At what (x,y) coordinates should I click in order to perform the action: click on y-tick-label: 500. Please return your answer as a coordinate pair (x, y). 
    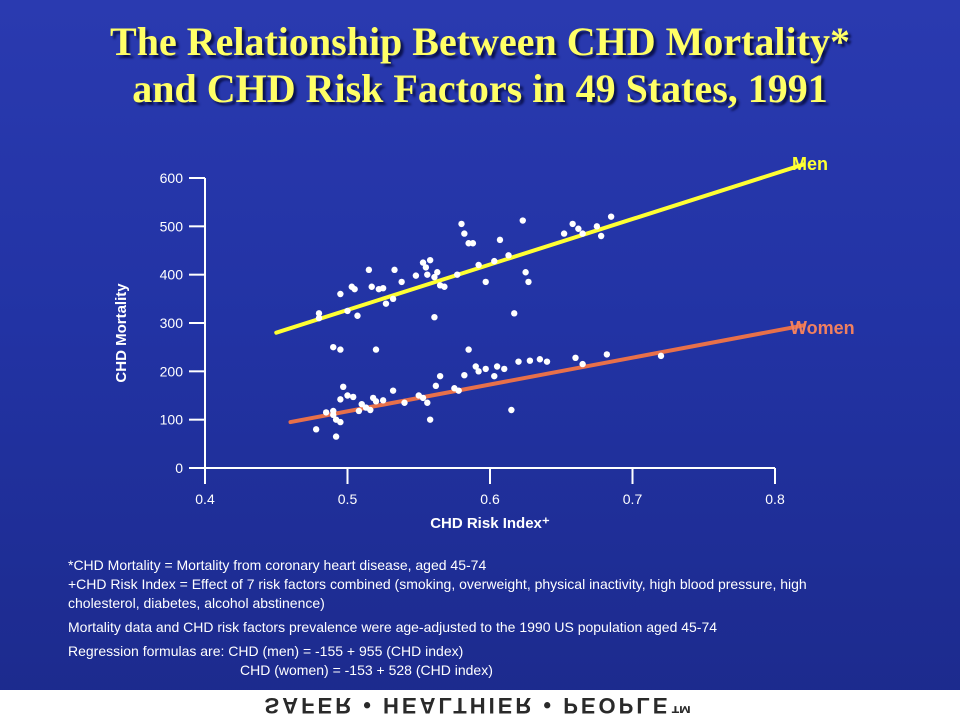
    Looking at the image, I should click on (172, 226).